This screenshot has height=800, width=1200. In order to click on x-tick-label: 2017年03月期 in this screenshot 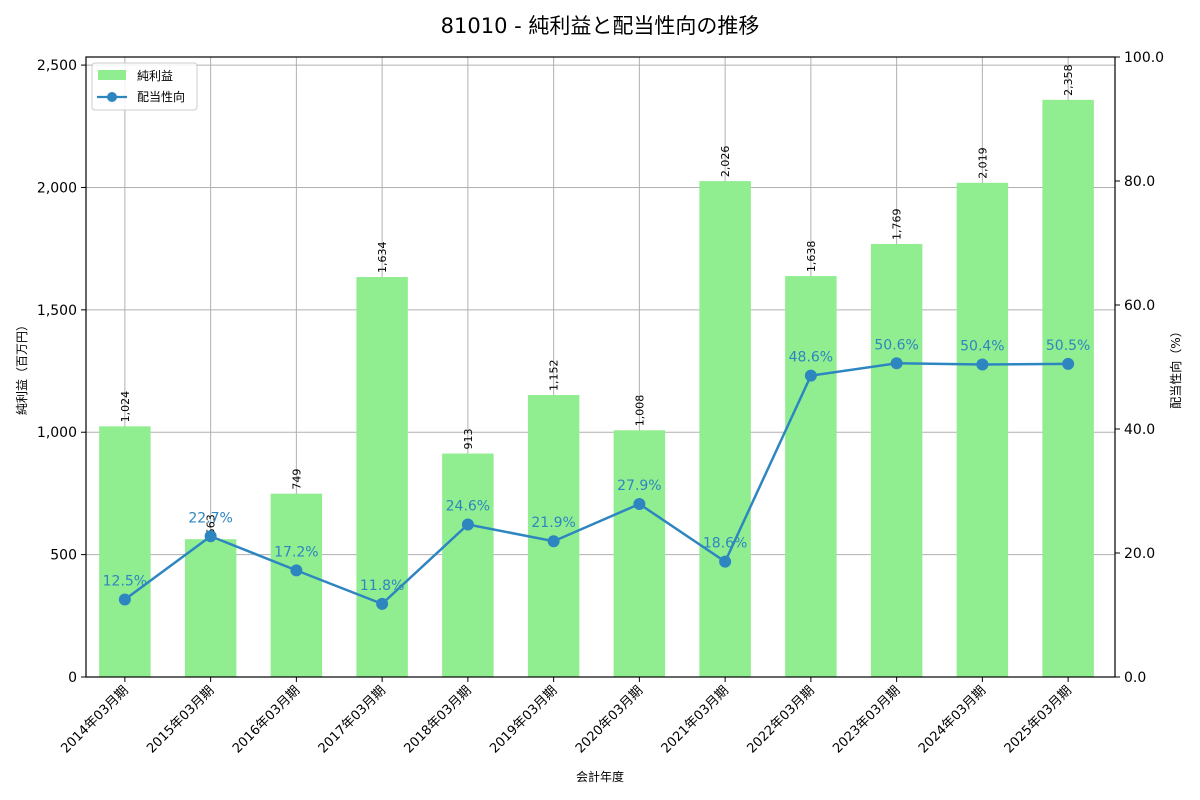, I will do `click(352, 719)`.